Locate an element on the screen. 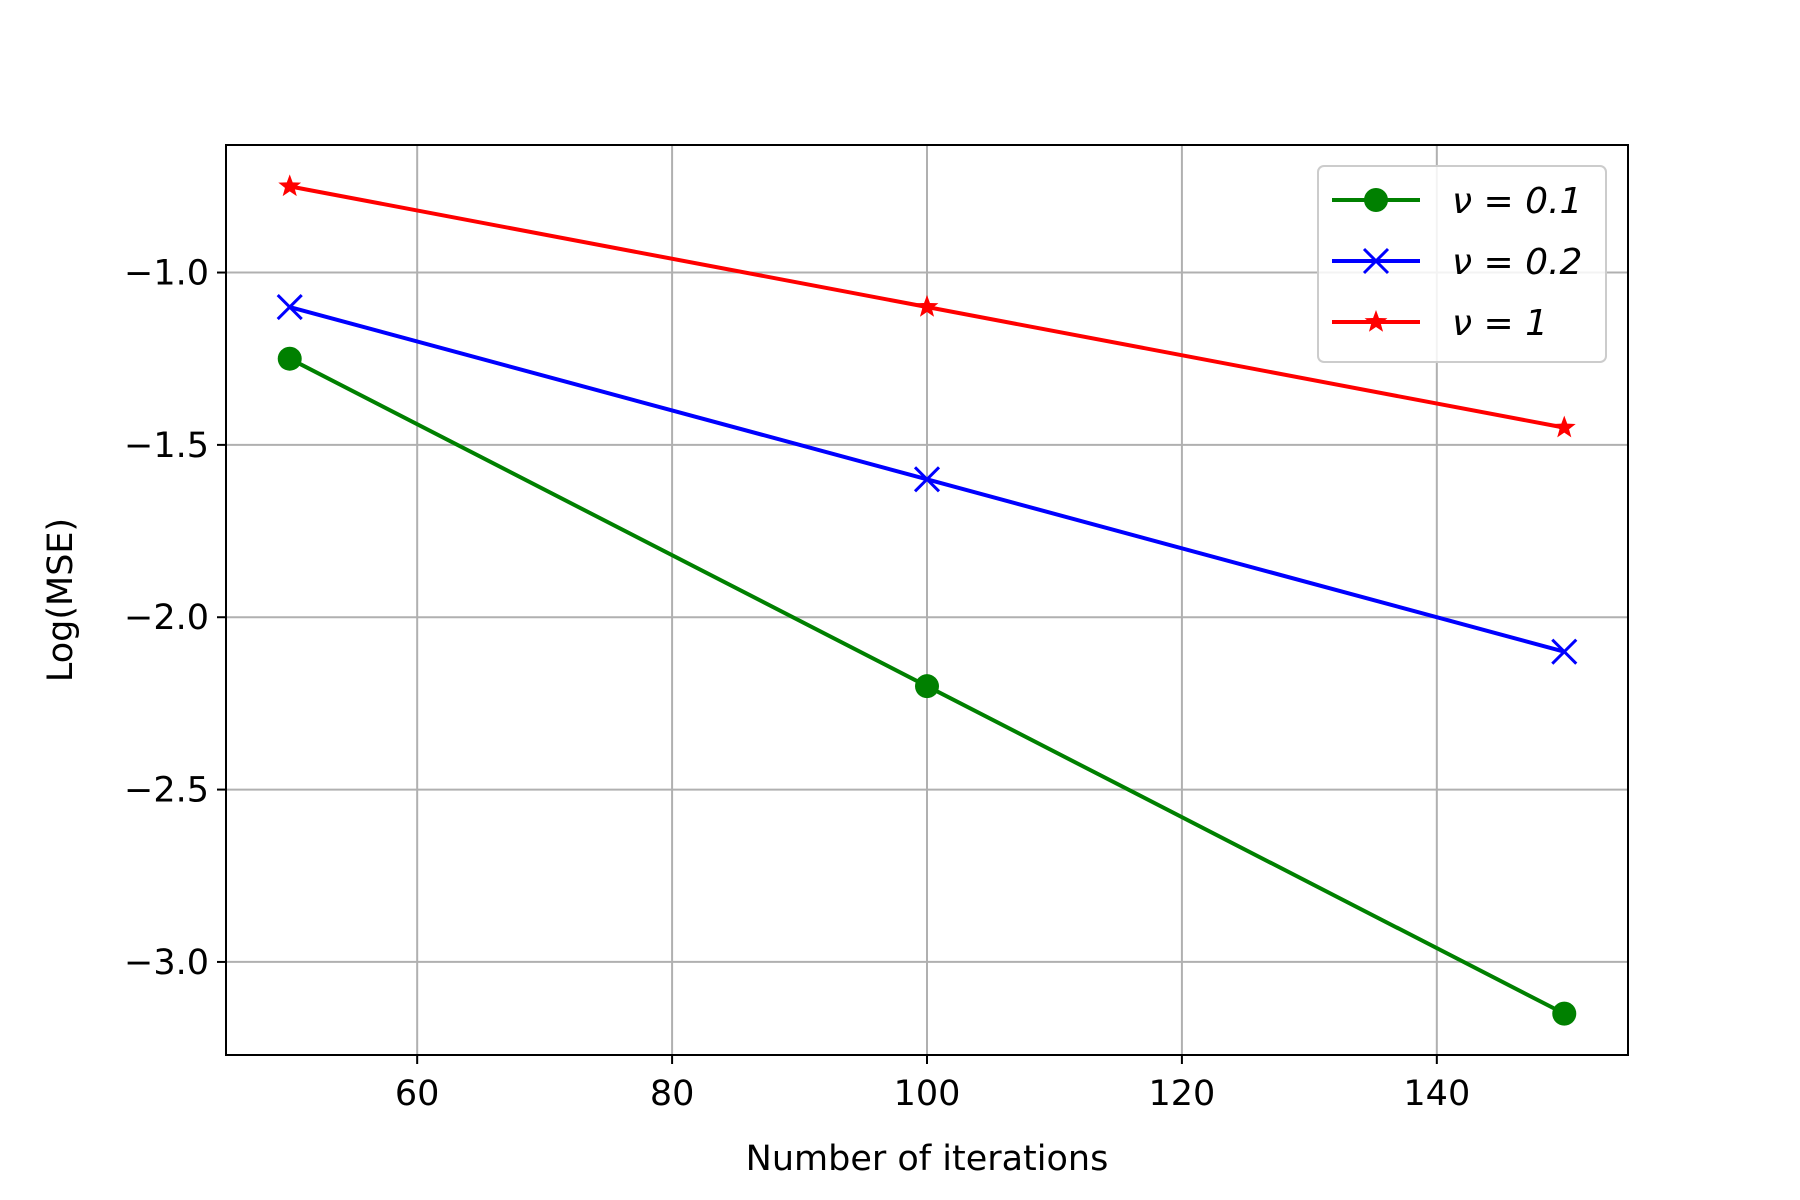  legend-box is located at coordinates (1462, 264).